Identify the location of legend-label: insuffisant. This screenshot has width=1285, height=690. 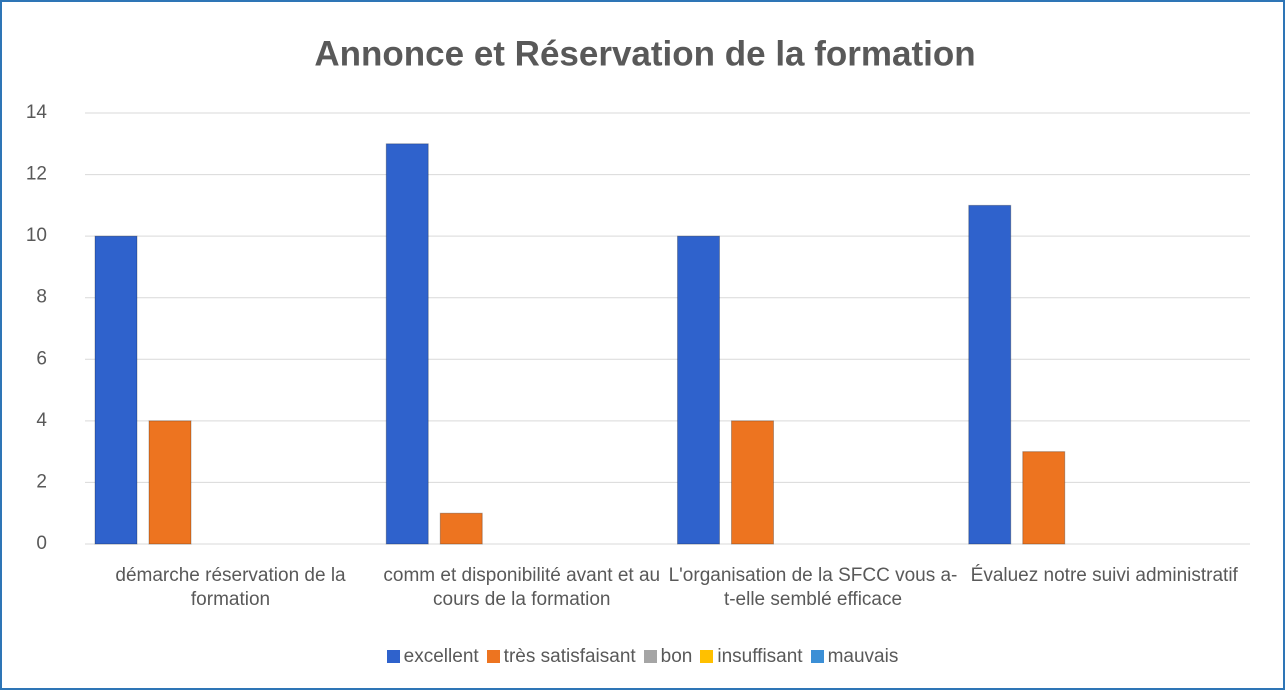
(760, 656).